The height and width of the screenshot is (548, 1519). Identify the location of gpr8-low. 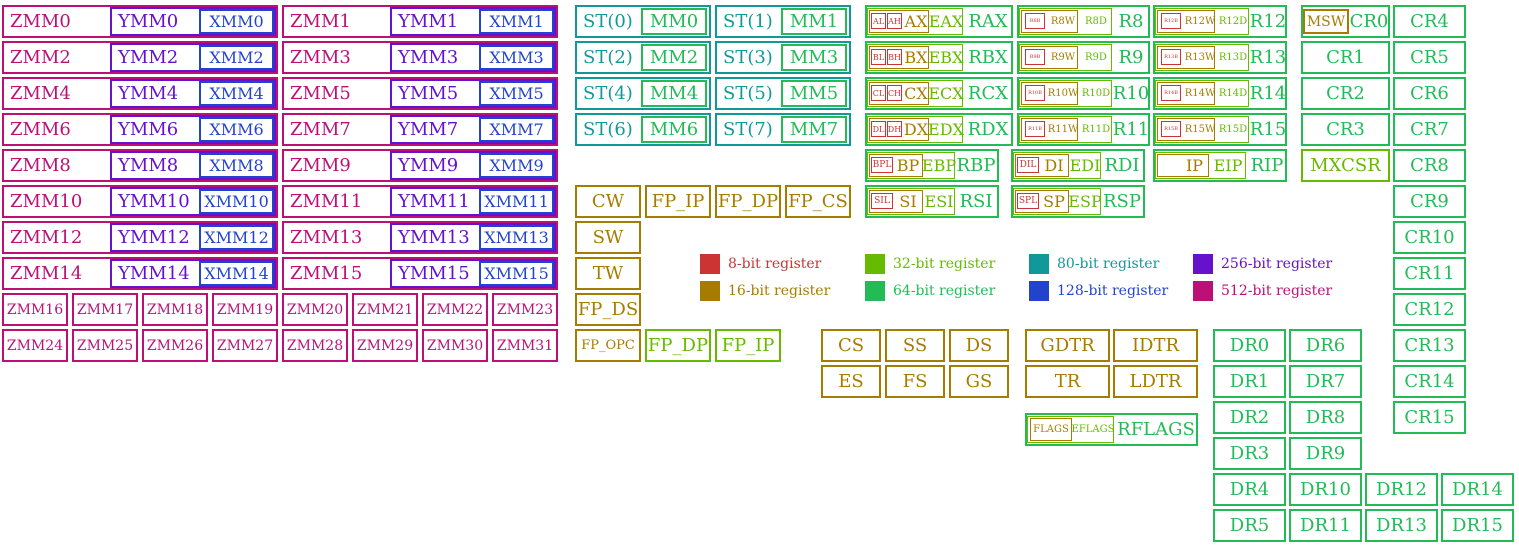
(878, 57).